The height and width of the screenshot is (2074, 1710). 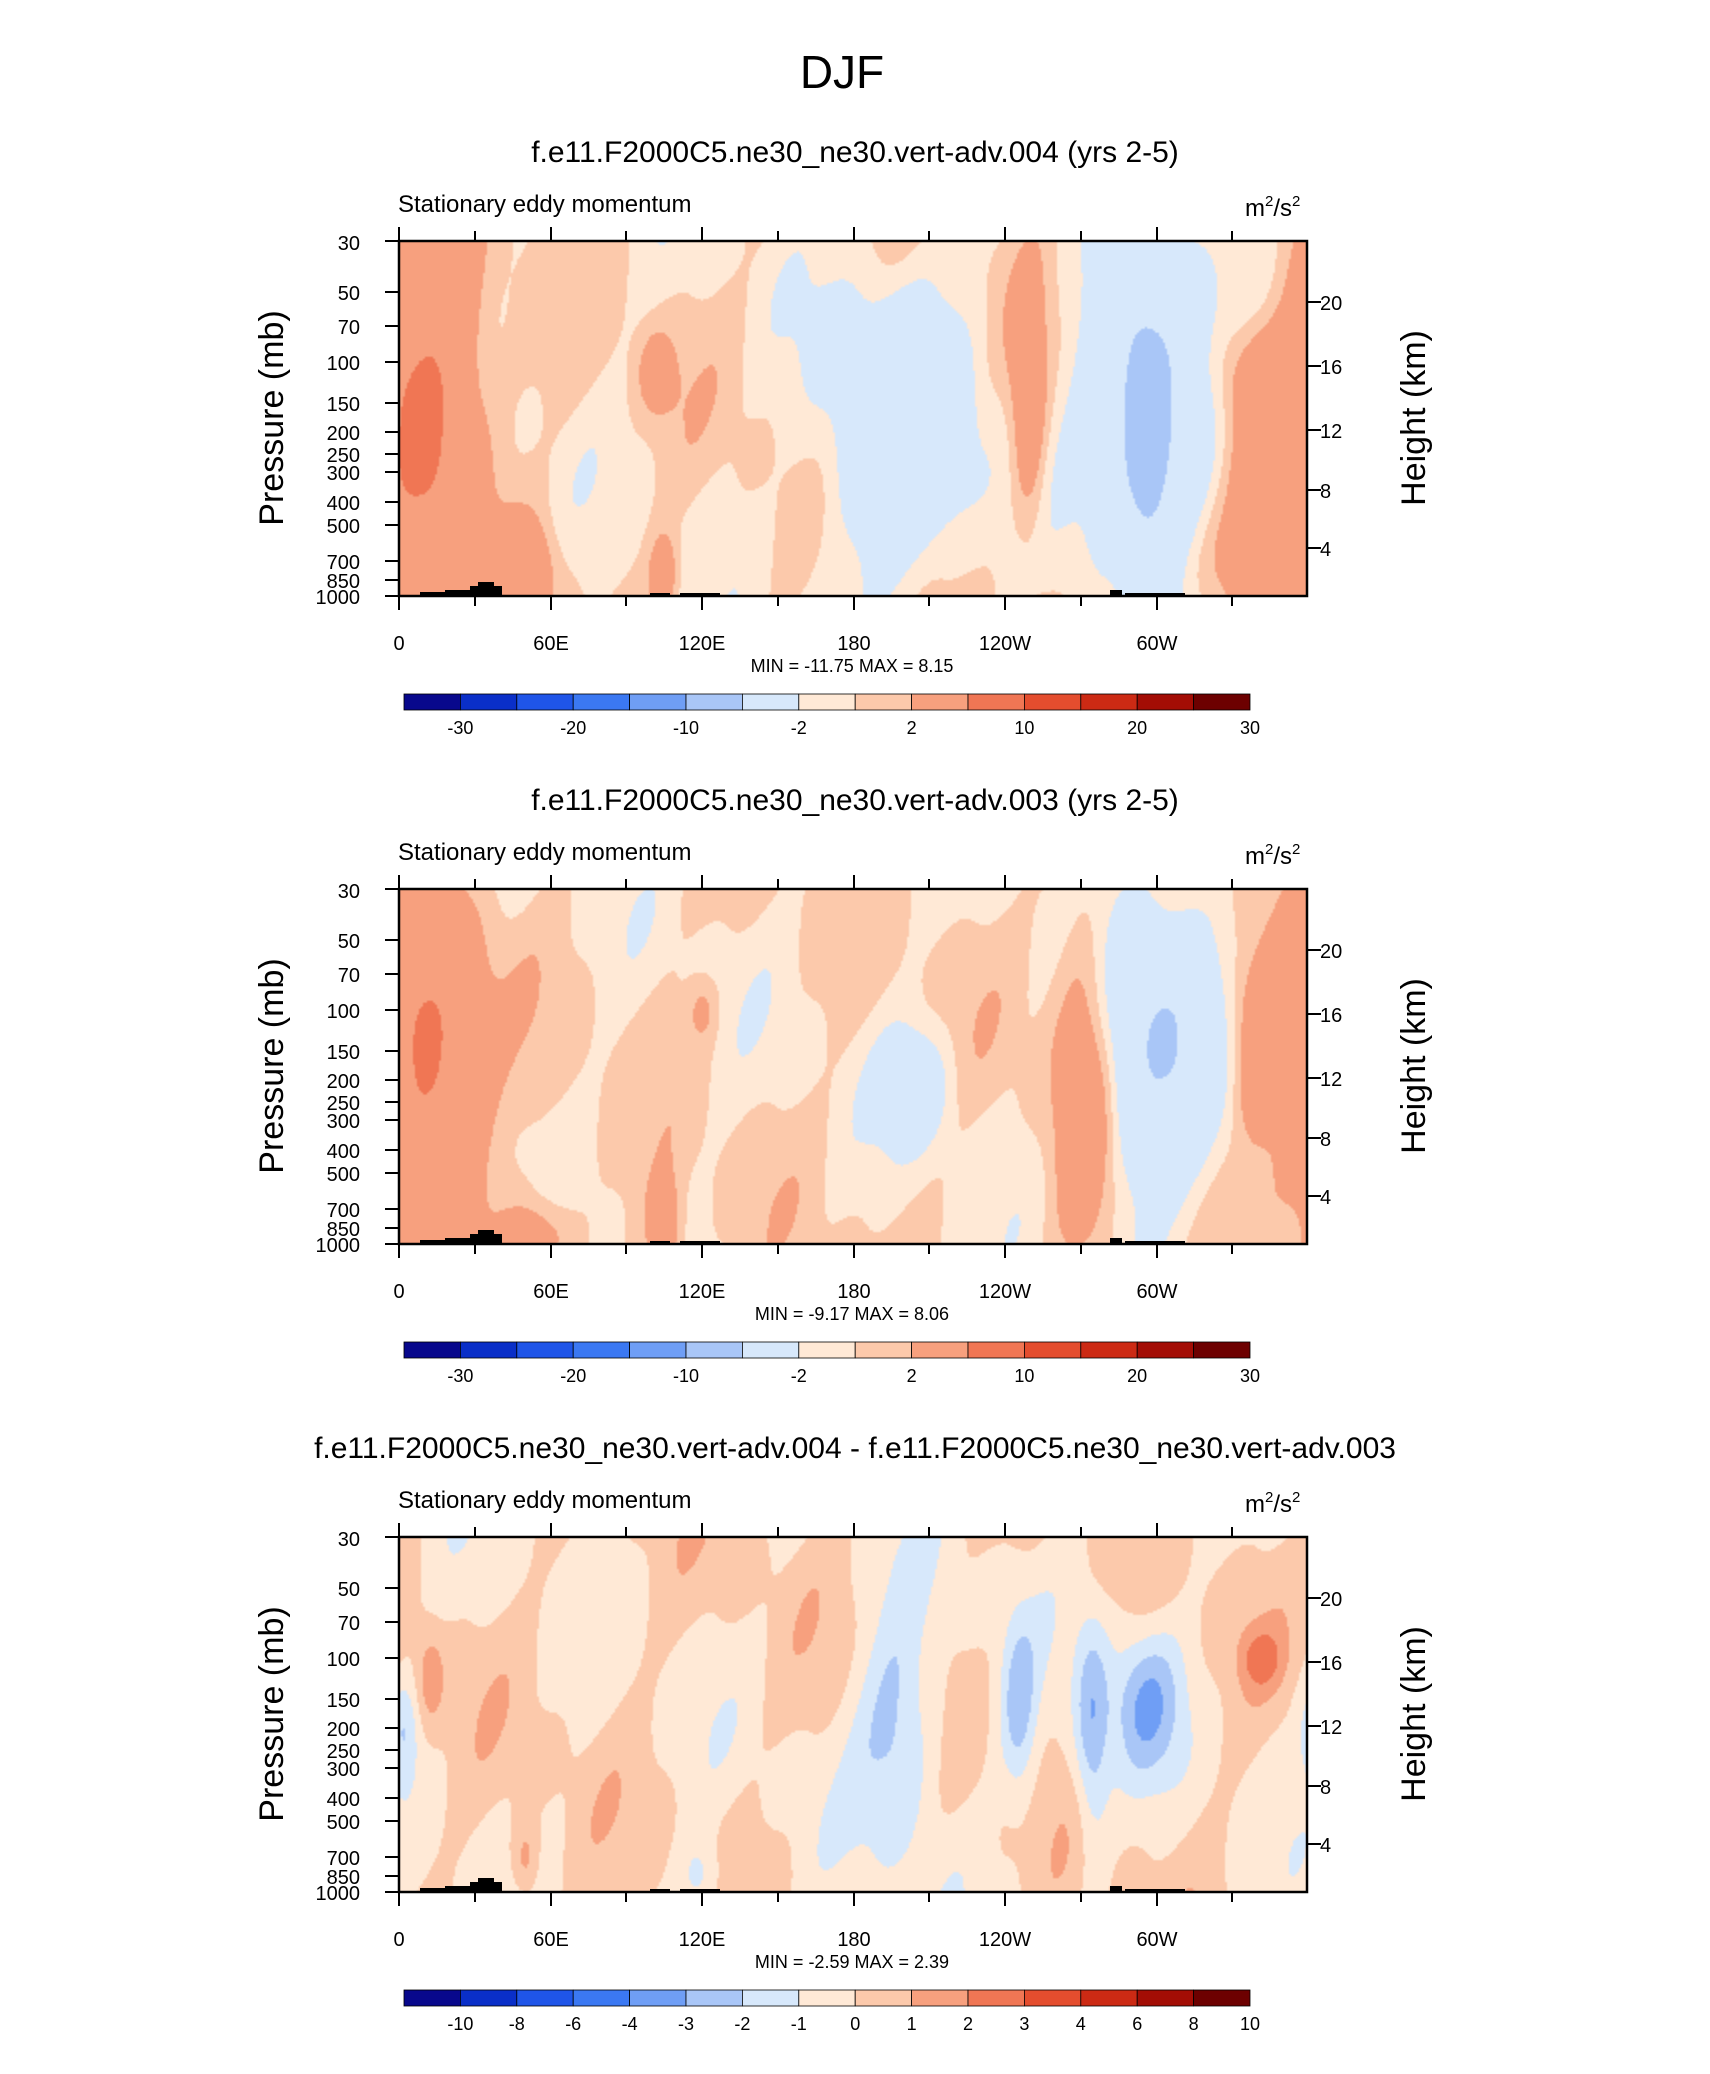 What do you see at coordinates (349, 294) in the screenshot?
I see `panel-1-ytick: 50` at bounding box center [349, 294].